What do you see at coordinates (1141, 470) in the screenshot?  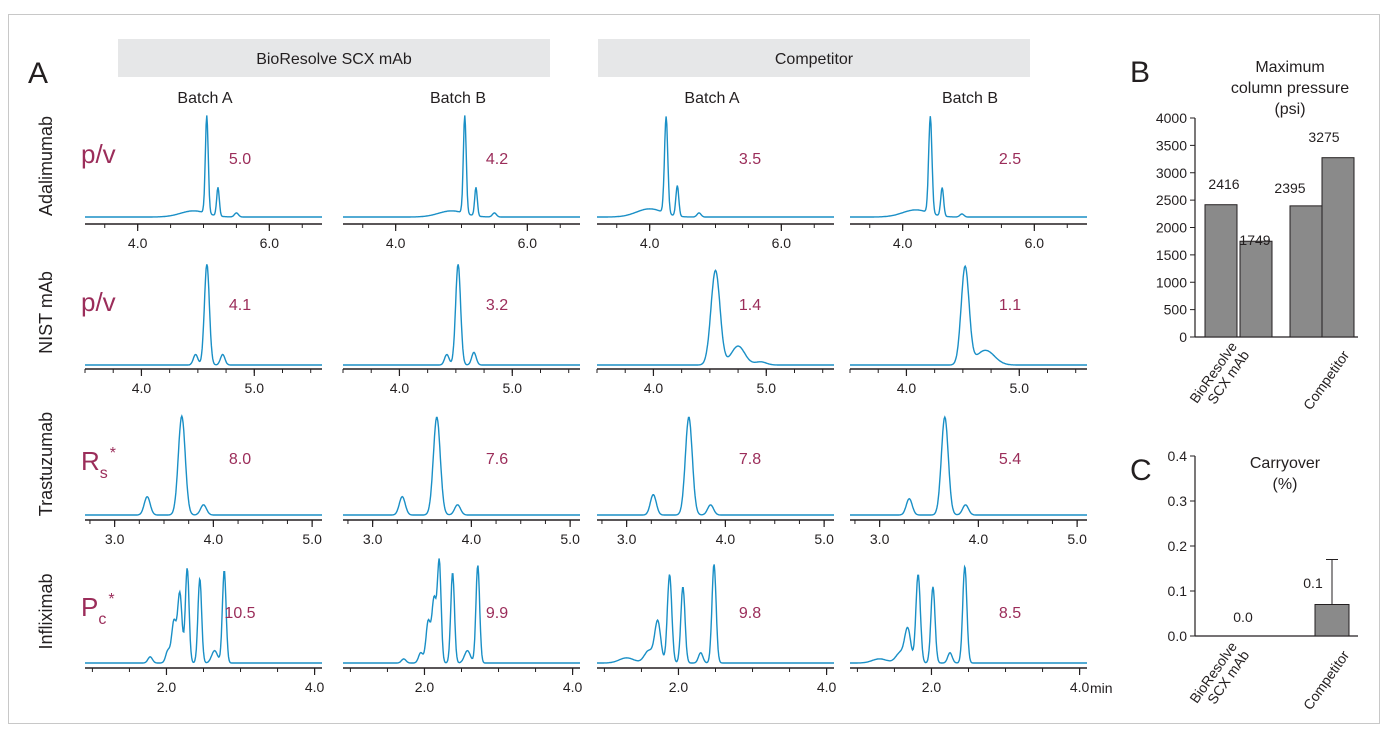 I see `panel-c-label: C` at bounding box center [1141, 470].